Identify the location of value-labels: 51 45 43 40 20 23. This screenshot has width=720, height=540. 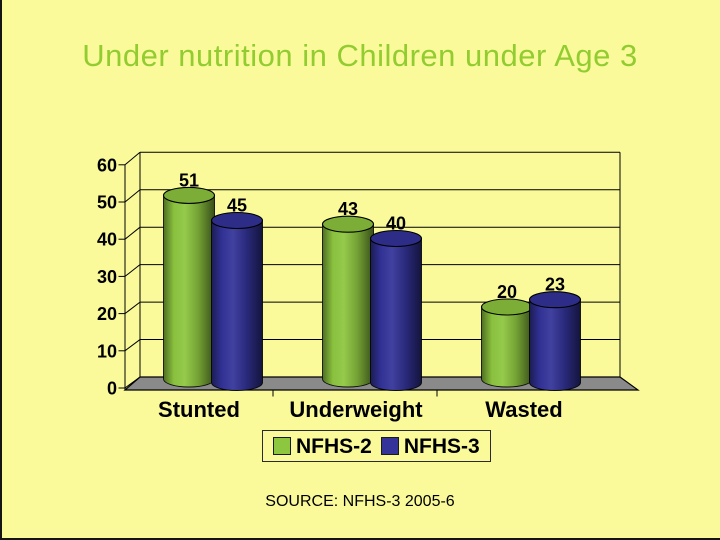
(372, 236).